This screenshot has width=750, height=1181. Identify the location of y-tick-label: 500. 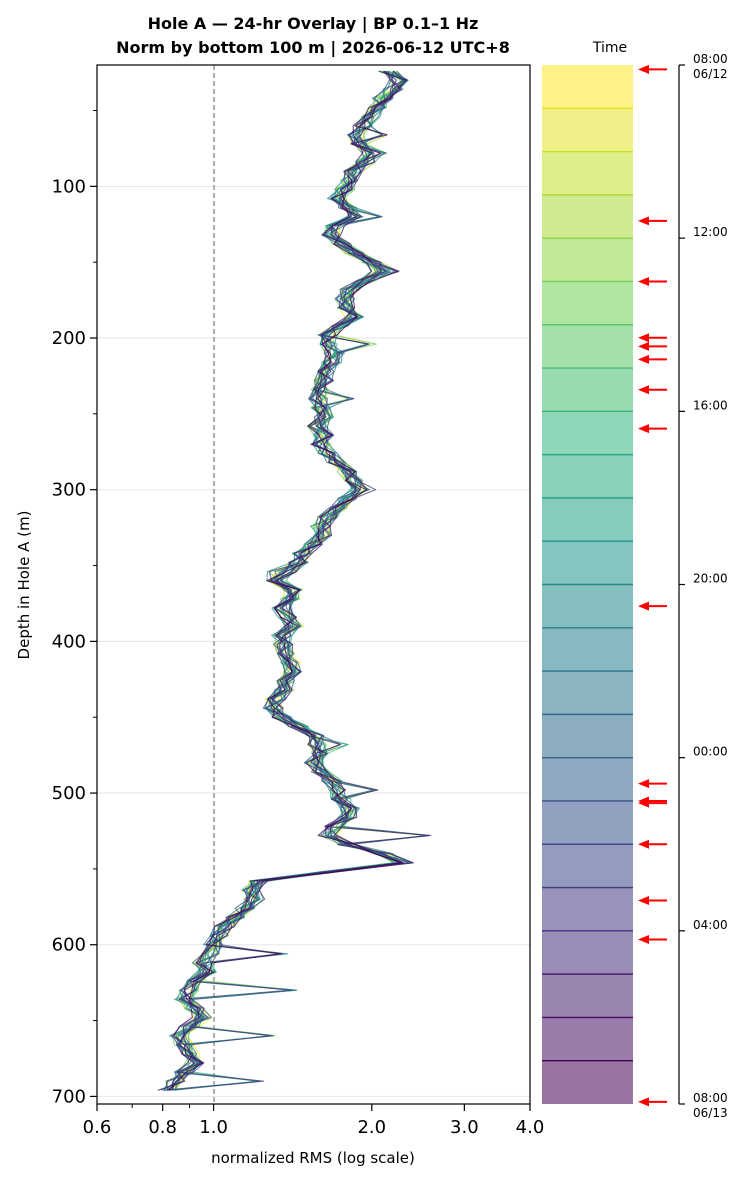
(69, 793).